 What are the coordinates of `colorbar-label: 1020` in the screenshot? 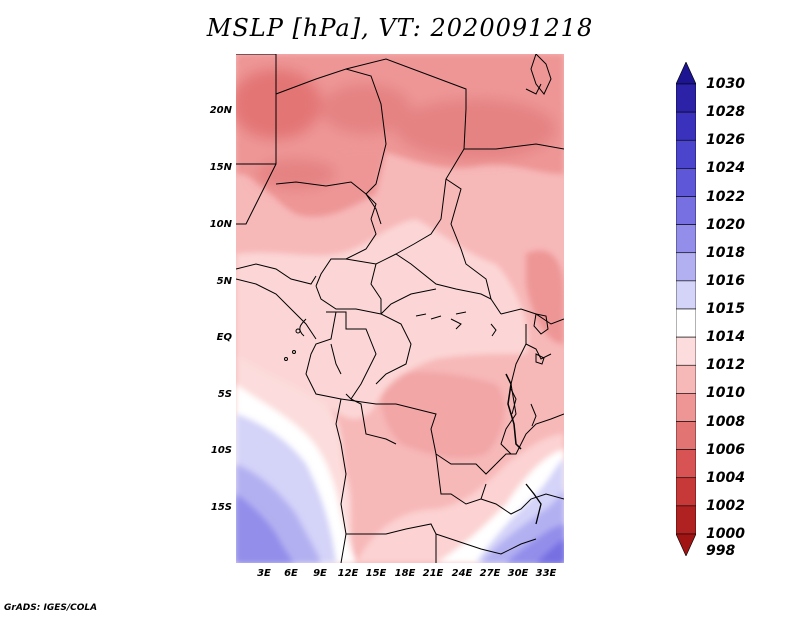 It's located at (725, 224).